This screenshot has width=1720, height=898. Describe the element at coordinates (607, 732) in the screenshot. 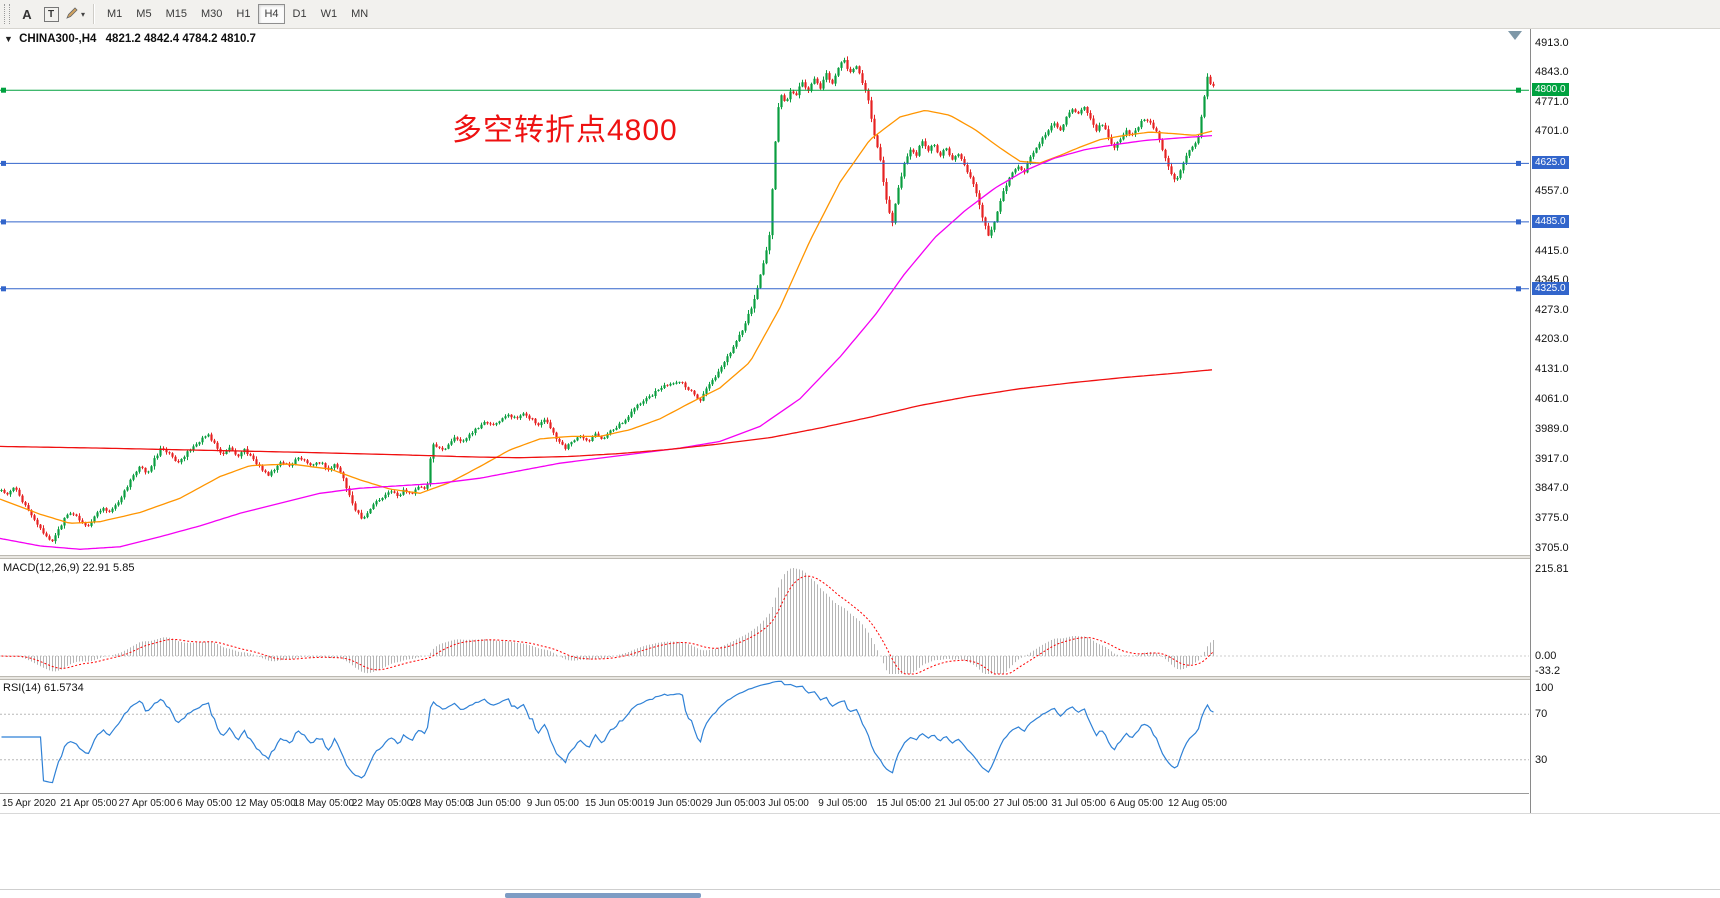

I see `rsi-line` at that location.